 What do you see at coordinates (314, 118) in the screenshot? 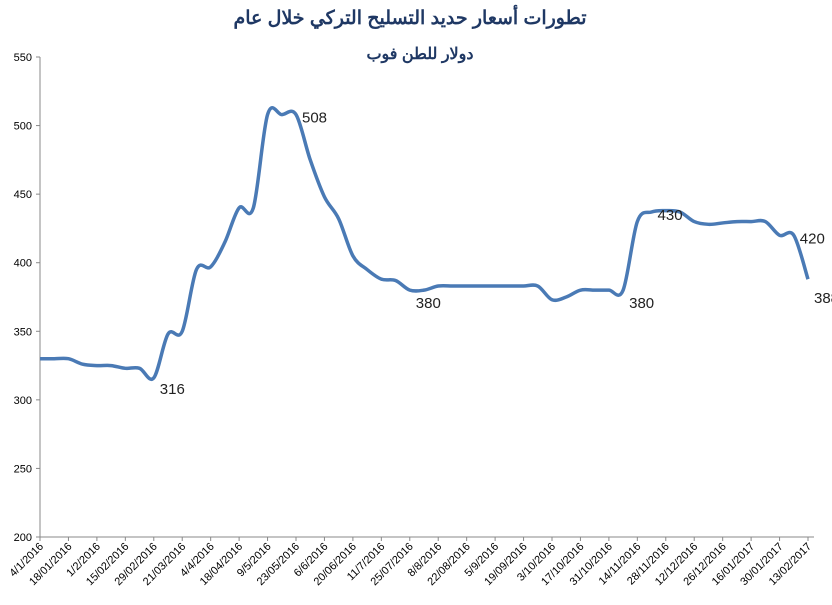
I see `data-label: 508` at bounding box center [314, 118].